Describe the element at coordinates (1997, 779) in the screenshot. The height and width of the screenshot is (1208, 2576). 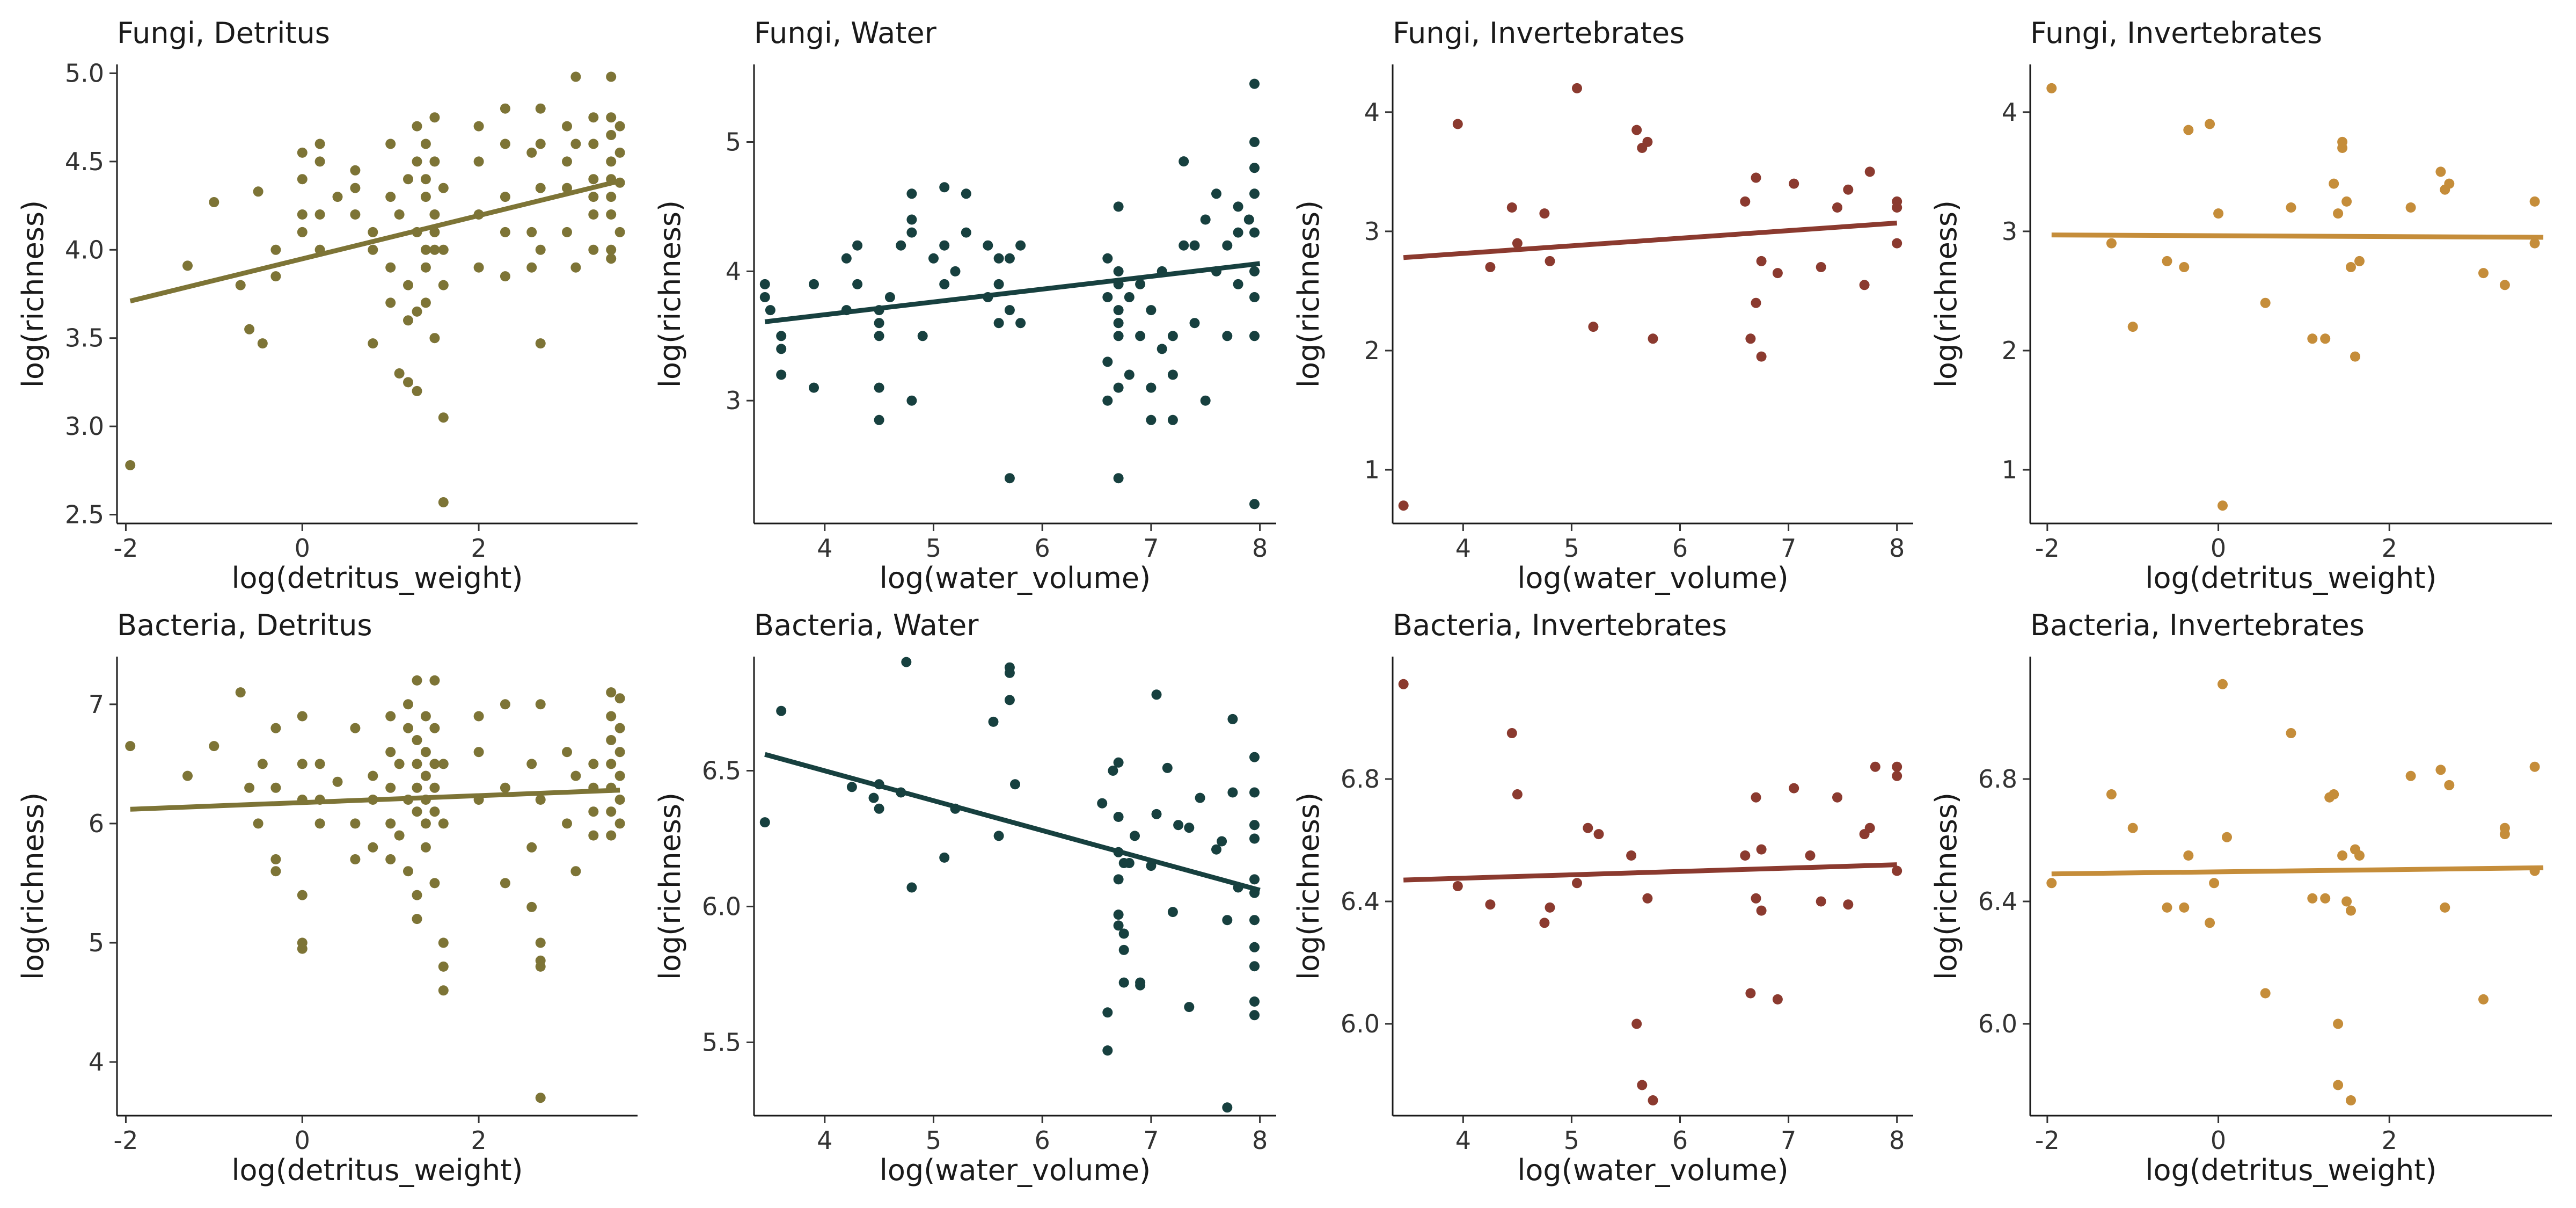
I see `y-tick-label: 6.8` at that location.